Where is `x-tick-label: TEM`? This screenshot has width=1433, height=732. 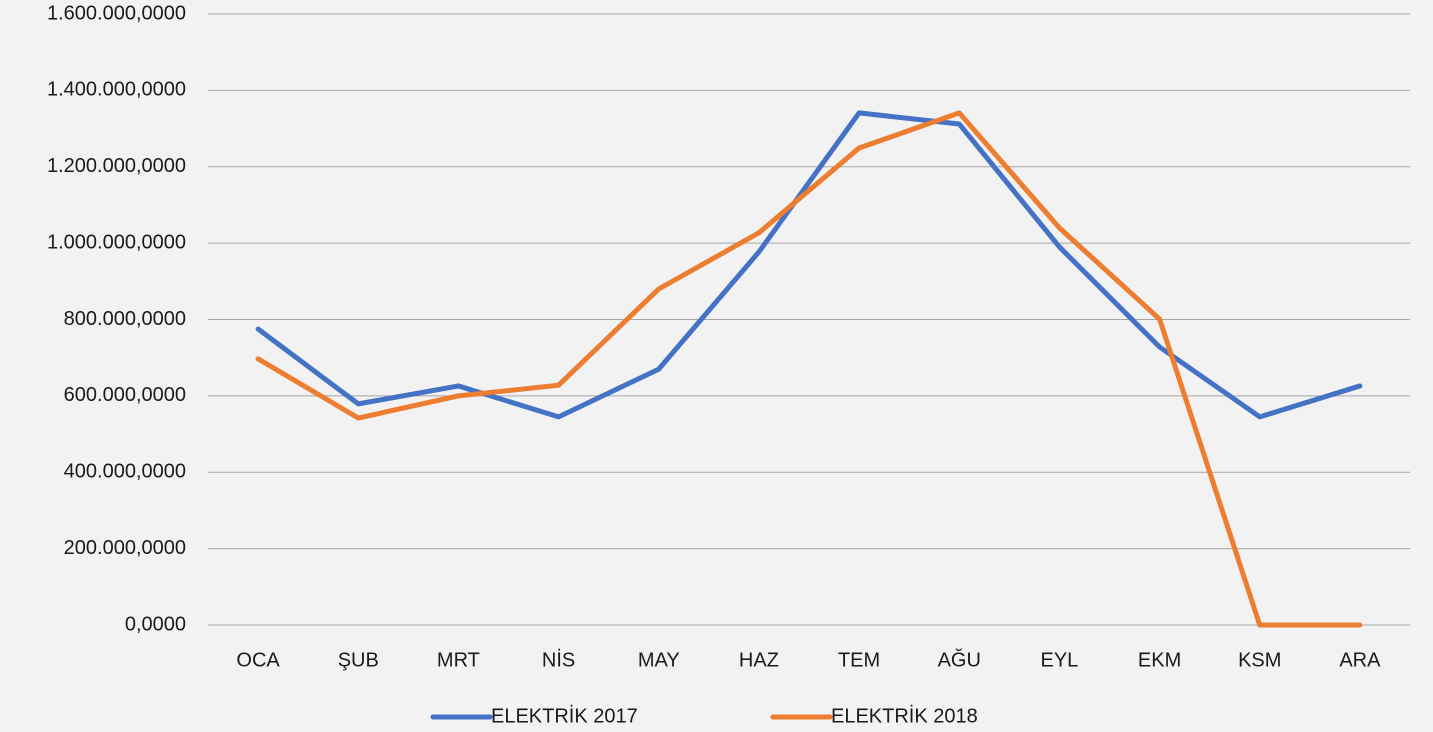 x-tick-label: TEM is located at coordinates (859, 660).